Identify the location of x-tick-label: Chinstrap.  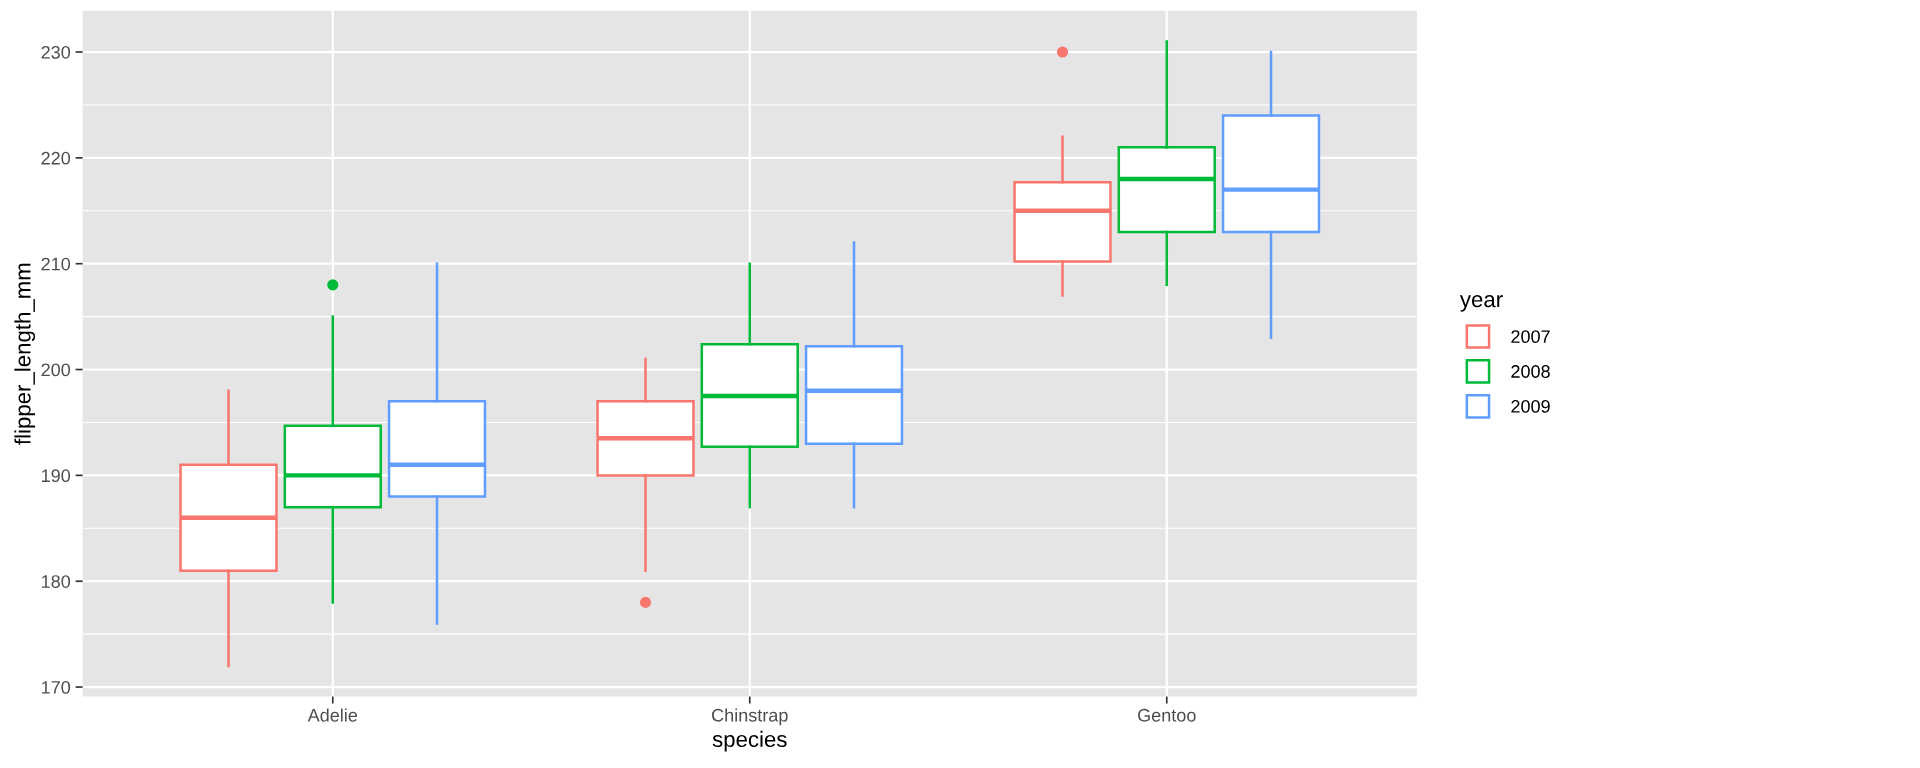
(750, 717).